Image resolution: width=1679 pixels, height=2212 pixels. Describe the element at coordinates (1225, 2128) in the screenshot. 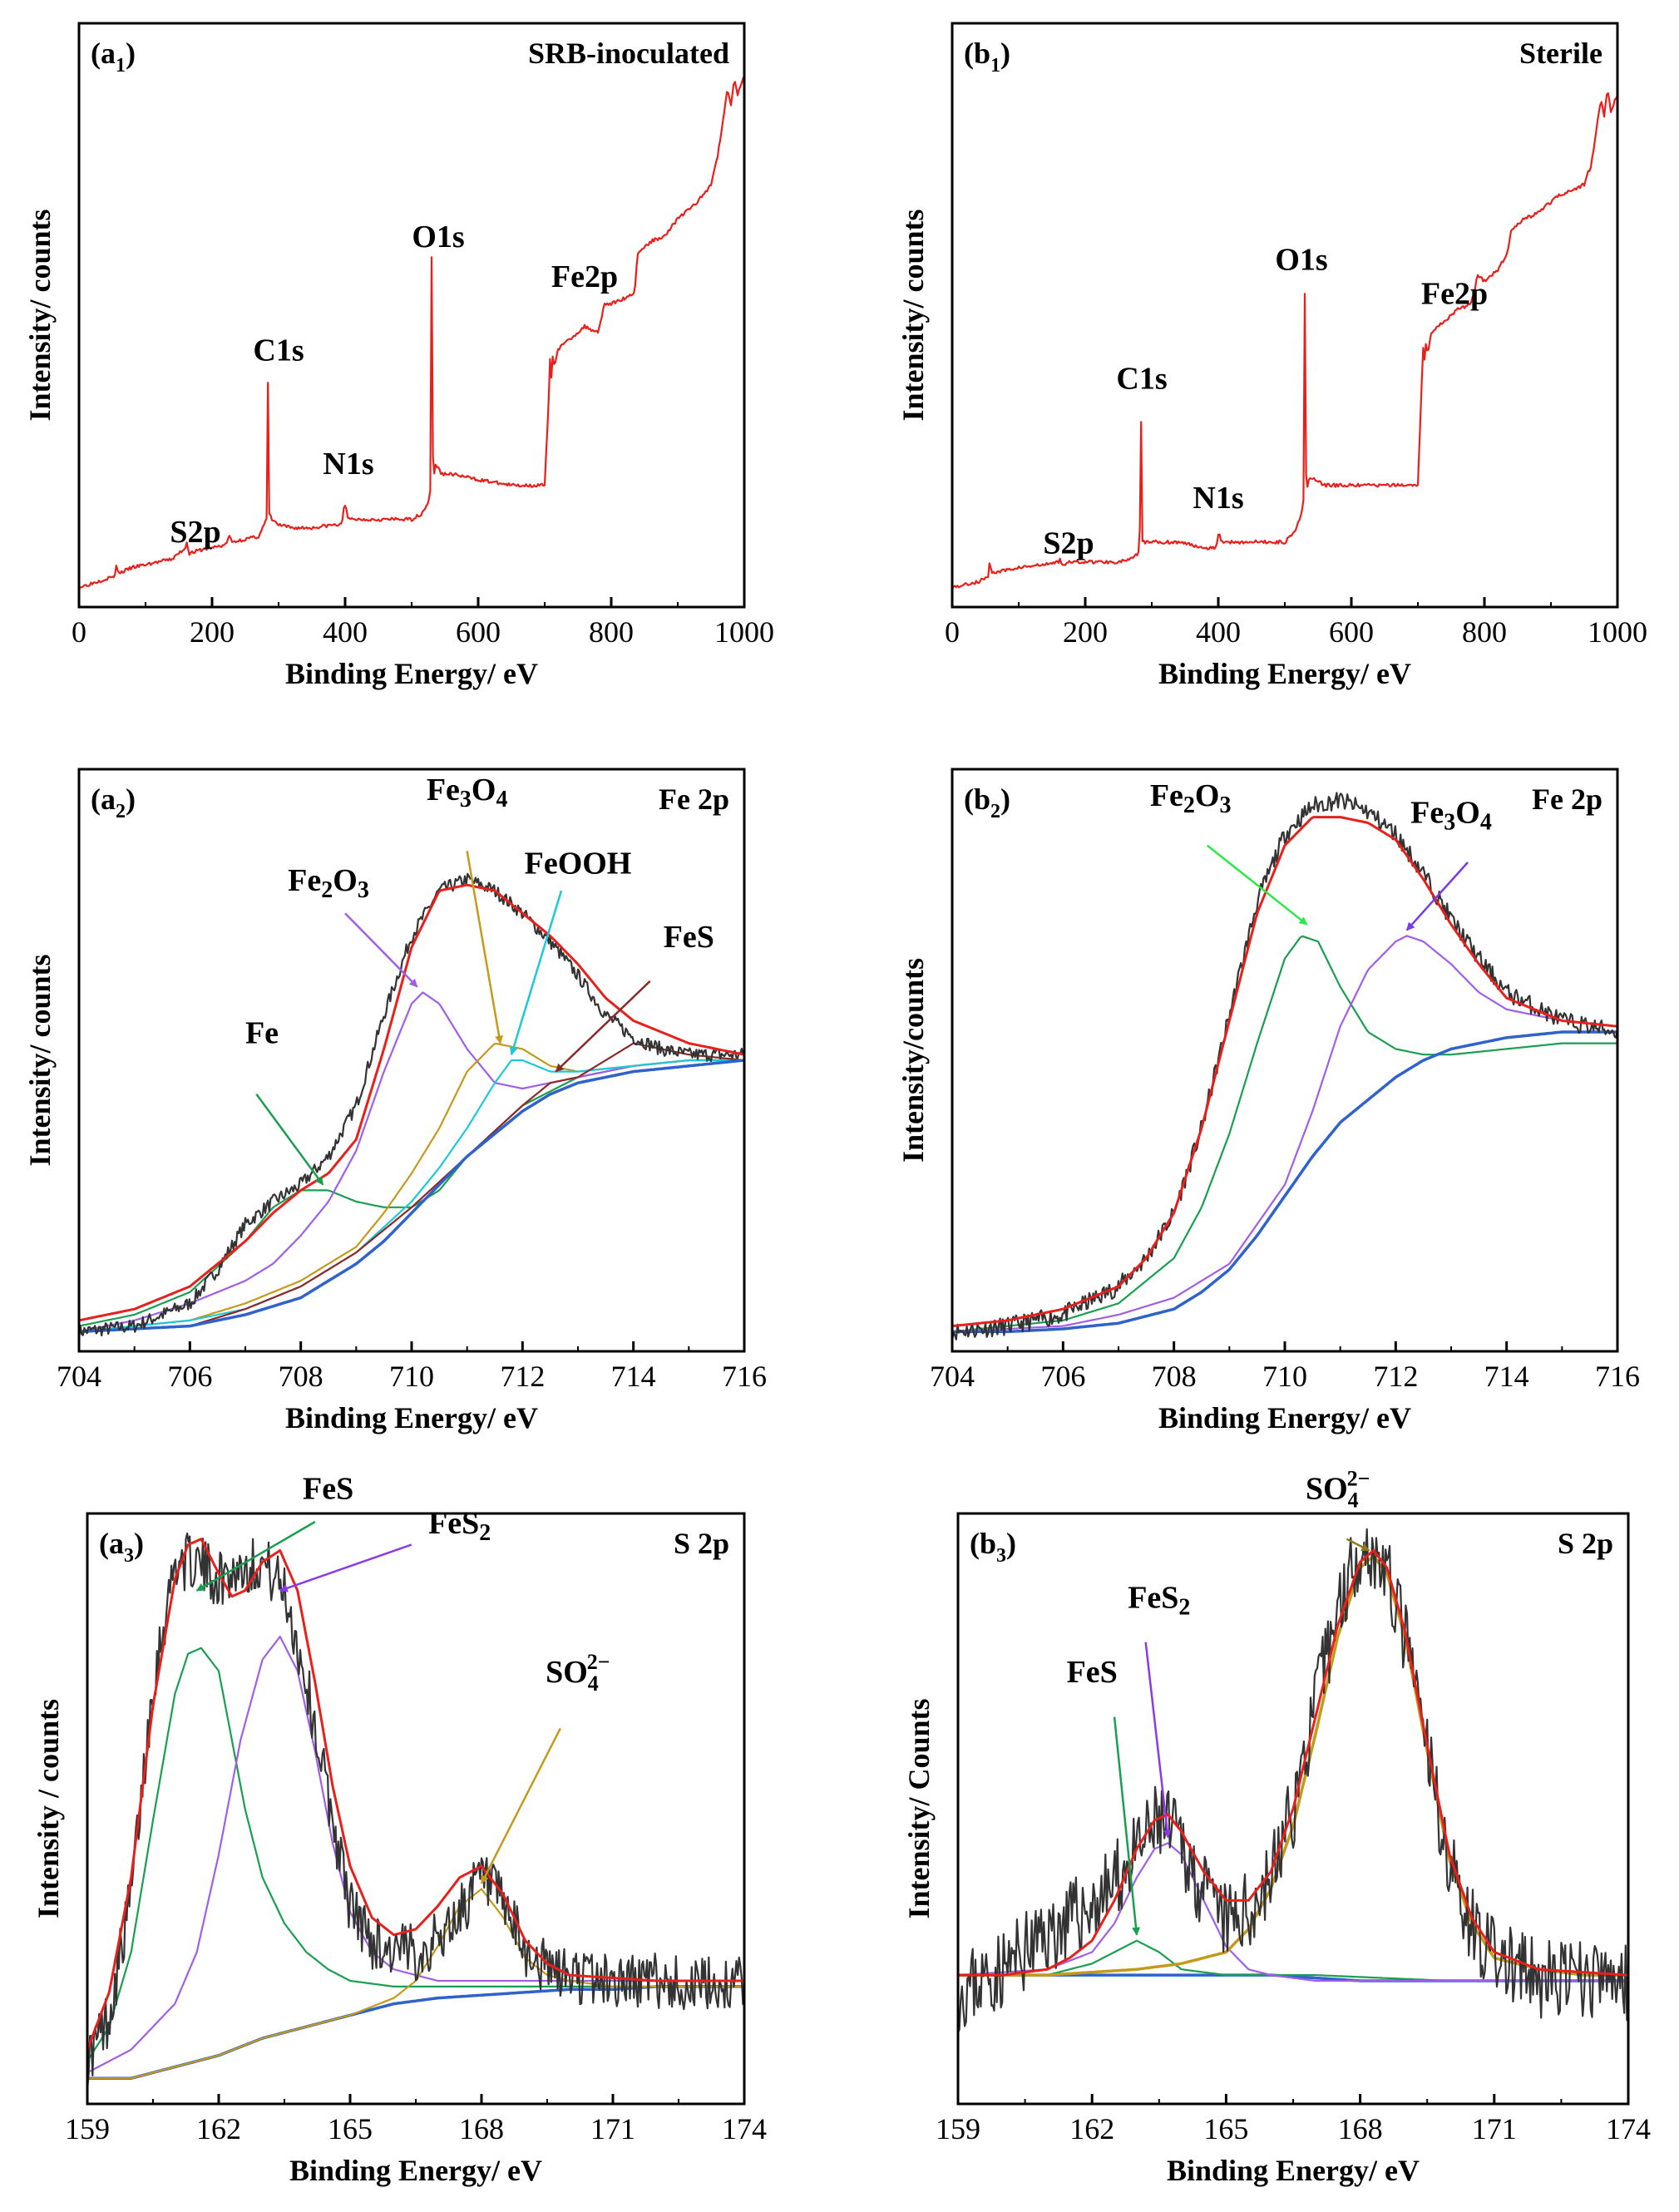

I see `x-tick-label: 165` at that location.